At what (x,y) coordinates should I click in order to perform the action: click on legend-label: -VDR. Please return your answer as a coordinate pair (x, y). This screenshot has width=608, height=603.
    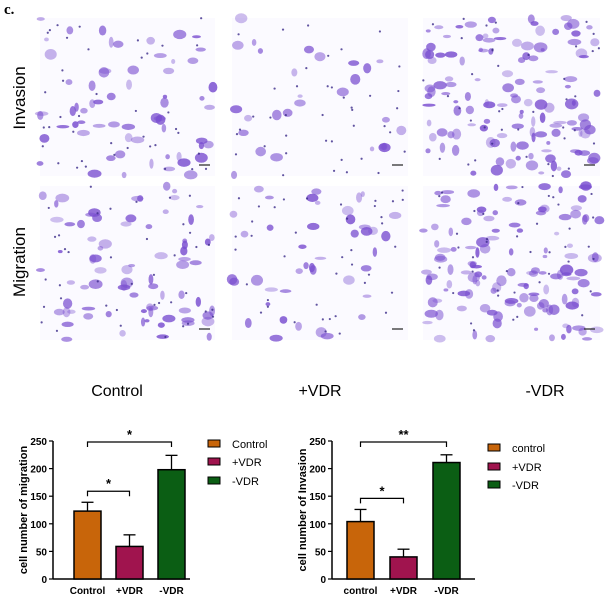
    Looking at the image, I should click on (525, 486).